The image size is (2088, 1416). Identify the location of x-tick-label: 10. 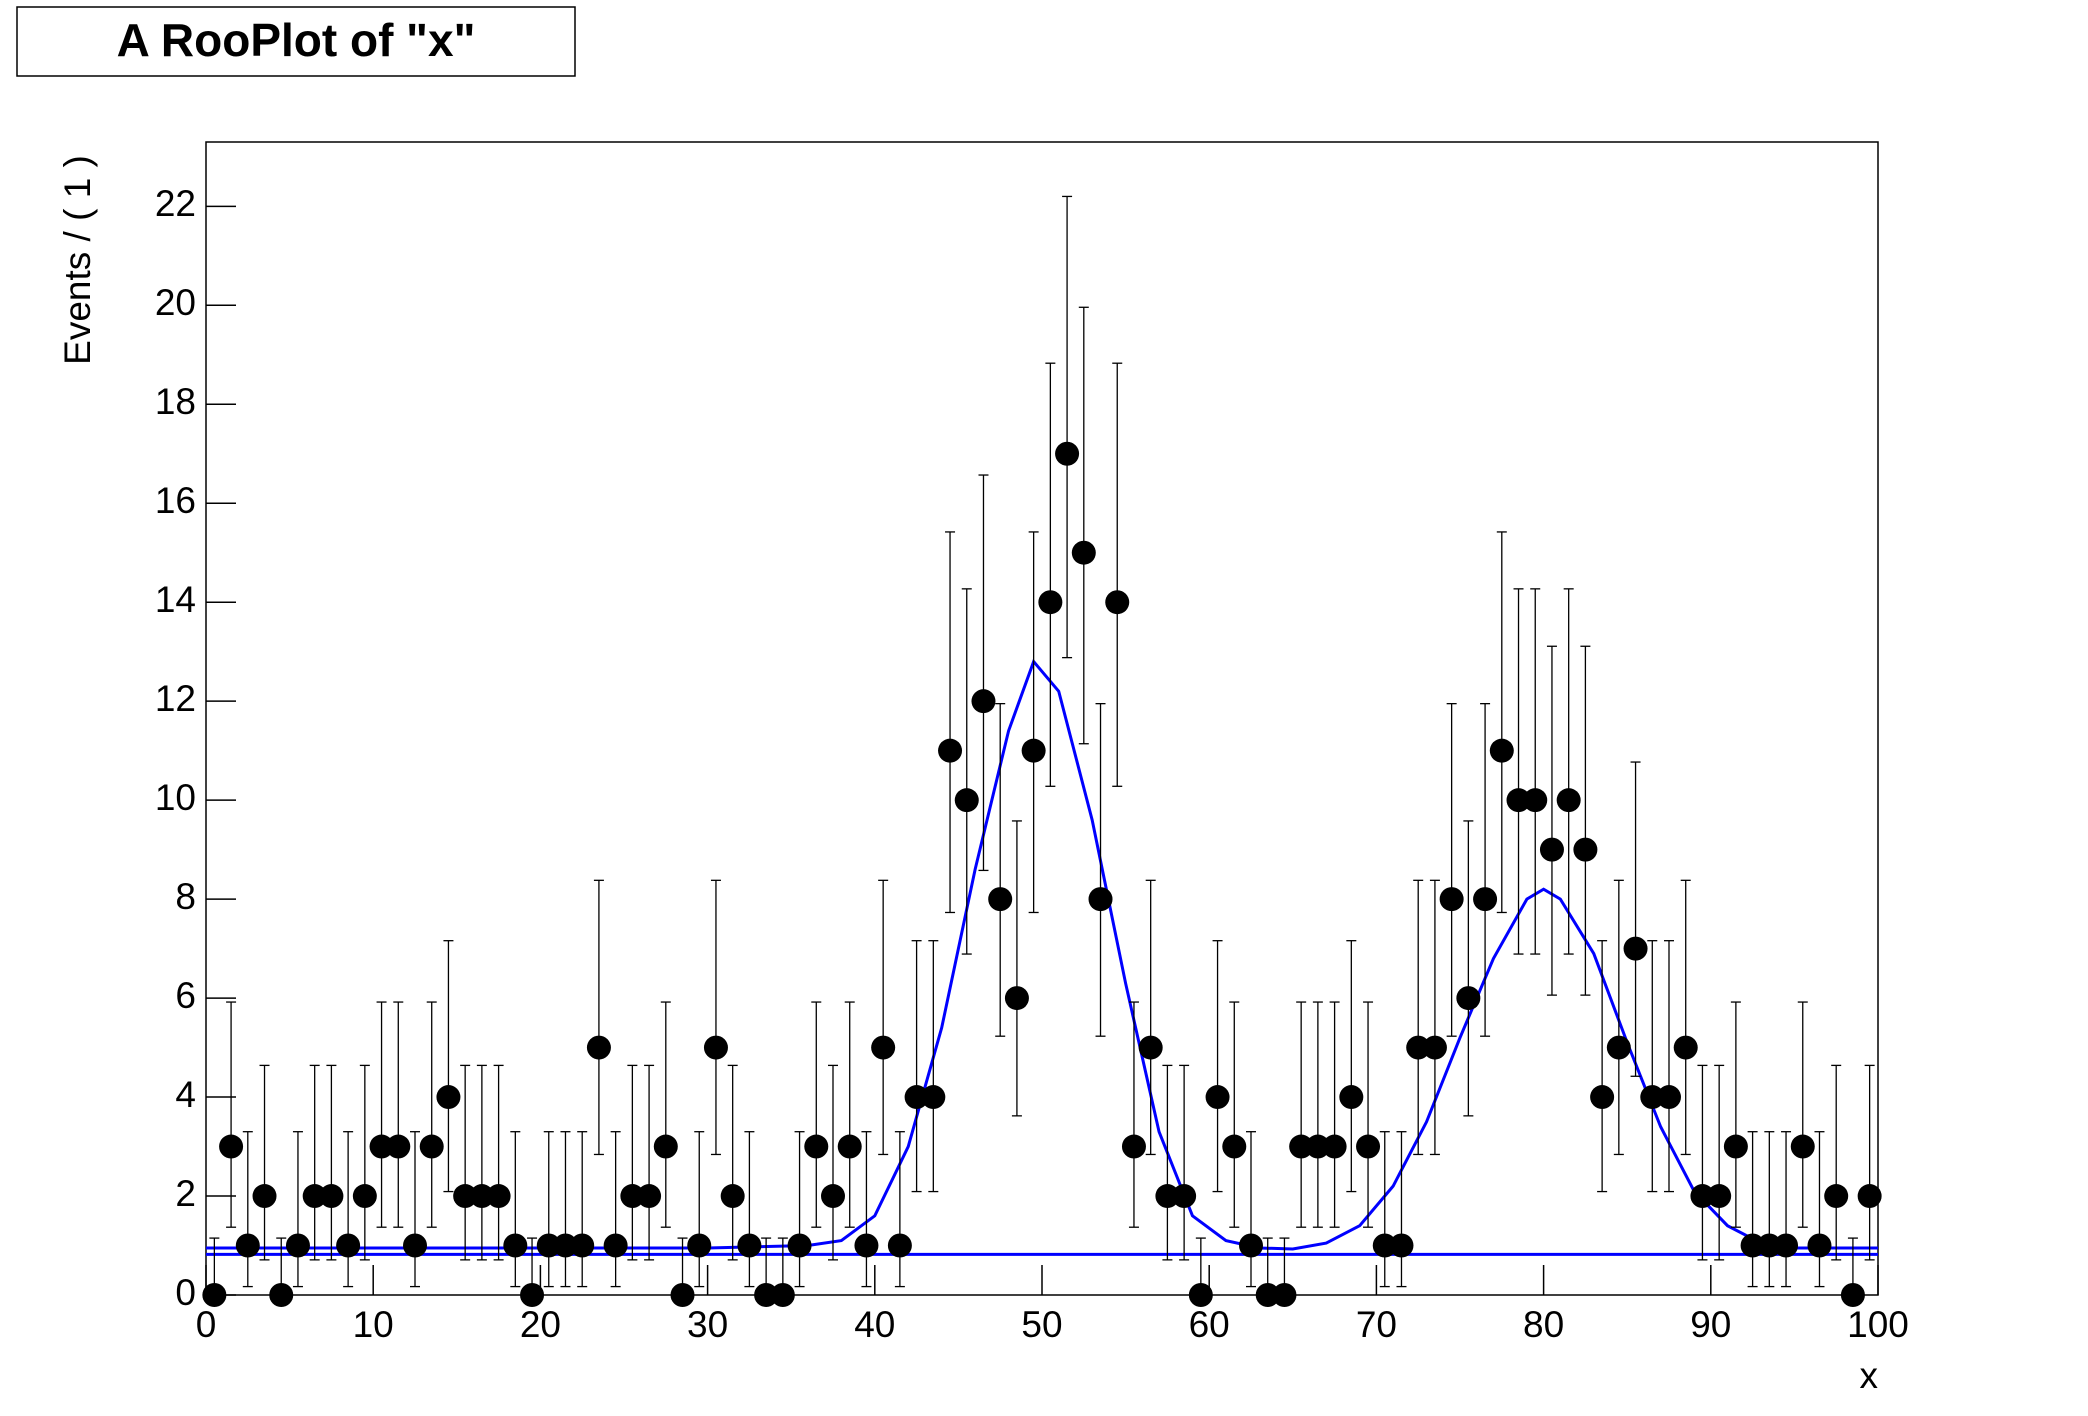
(373, 1324).